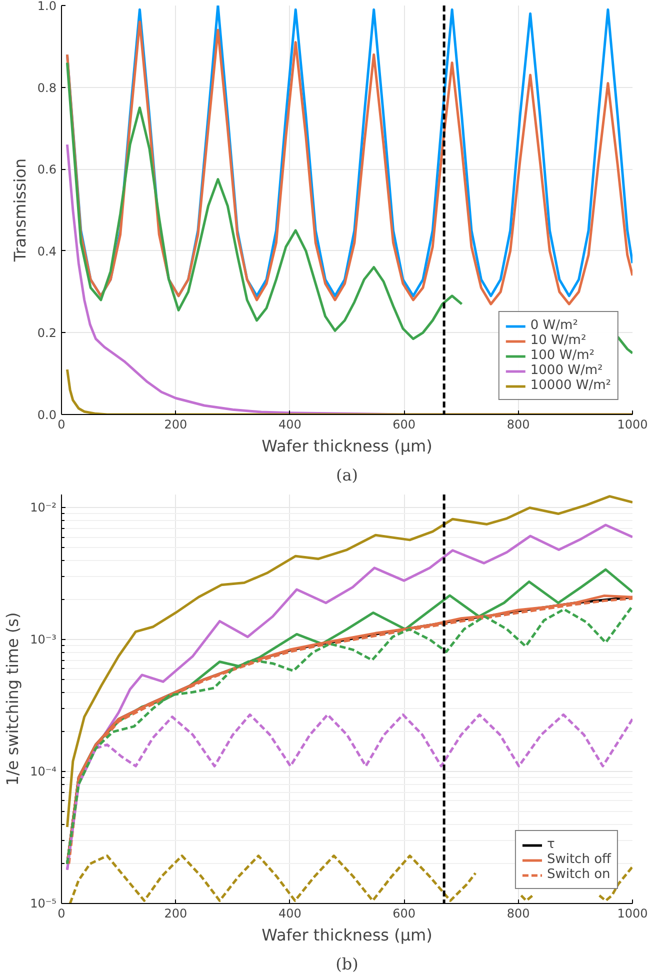 The width and height of the screenshot is (650, 978). Describe the element at coordinates (43, 507) in the screenshot. I see `y-tick-label: 10⁻²` at that location.